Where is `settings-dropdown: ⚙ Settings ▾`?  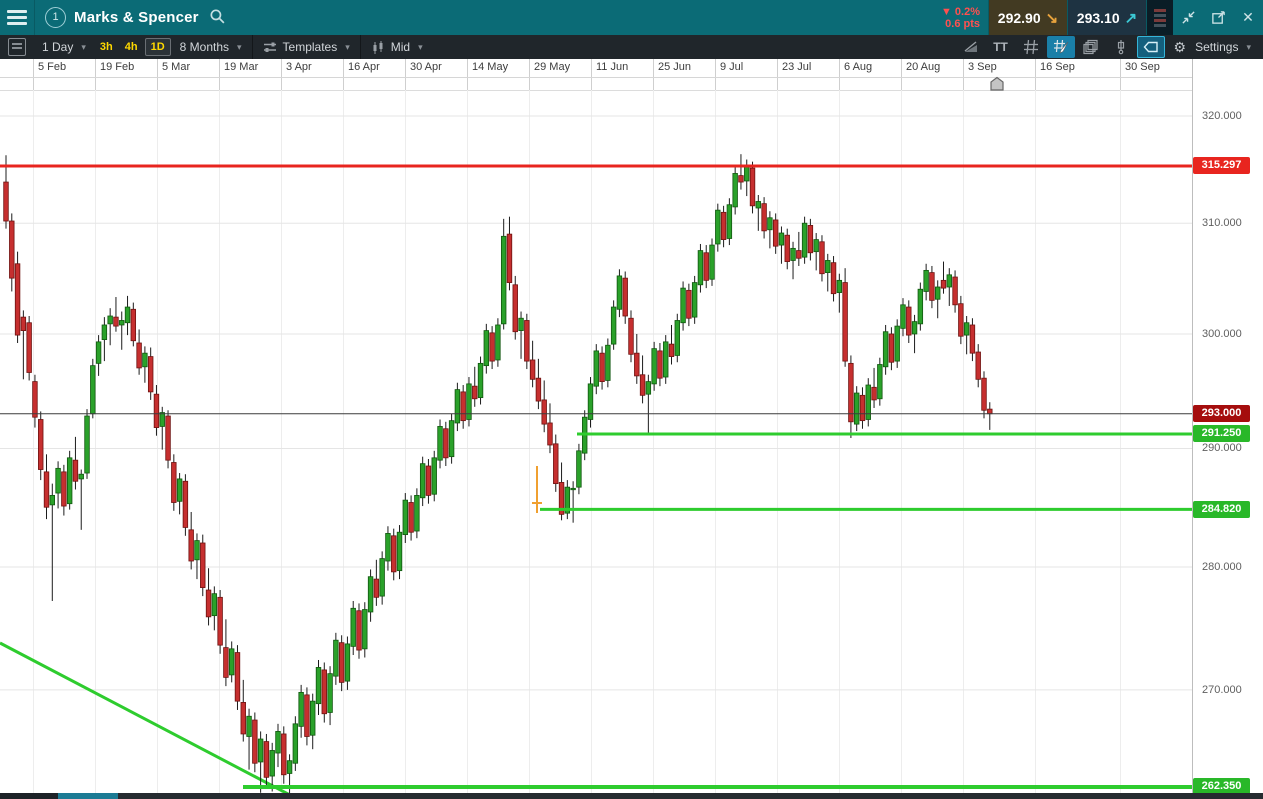 settings-dropdown: ⚙ Settings ▾ is located at coordinates (1212, 47).